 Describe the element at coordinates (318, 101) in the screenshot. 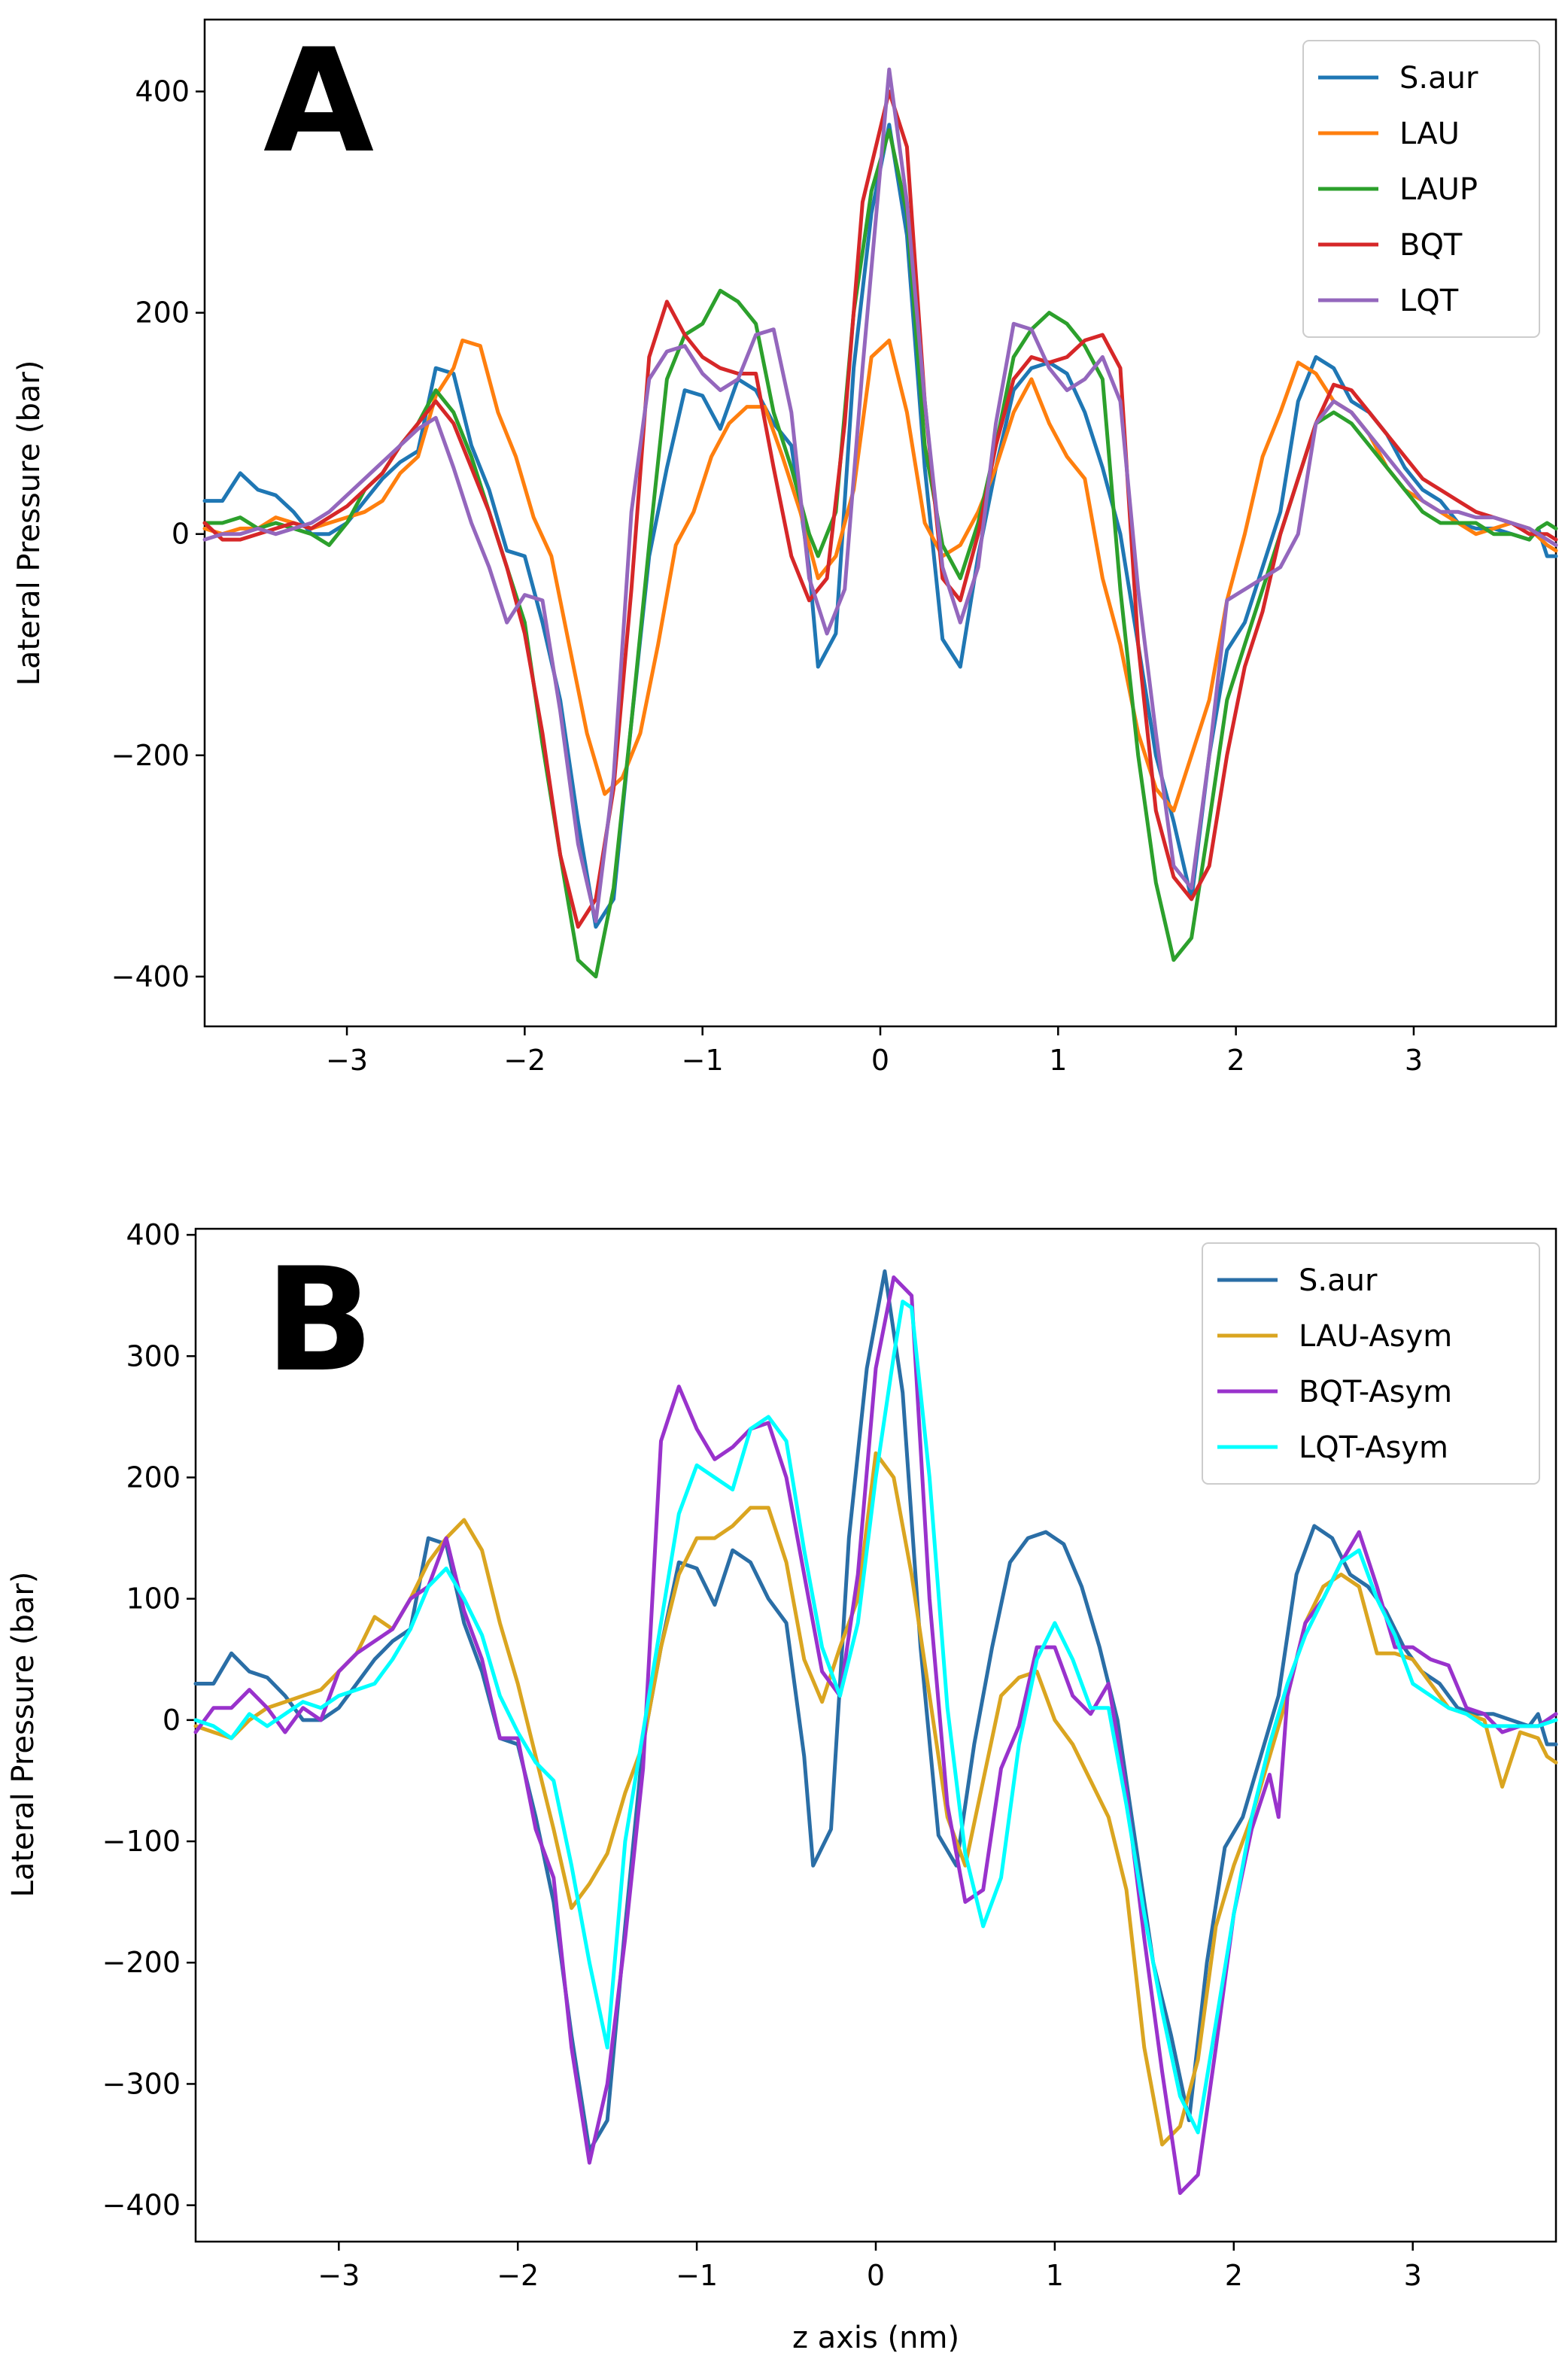

I see `panel-a-letter: A` at that location.